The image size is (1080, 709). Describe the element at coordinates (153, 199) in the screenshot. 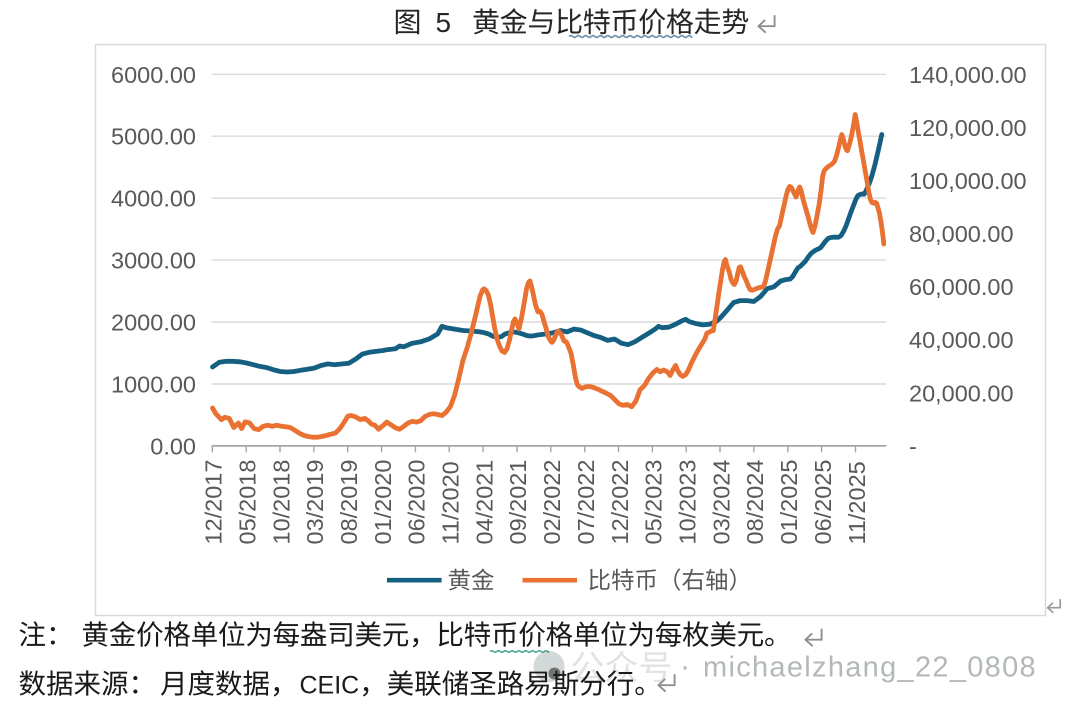

I see `svg-text: 4000.00` at that location.